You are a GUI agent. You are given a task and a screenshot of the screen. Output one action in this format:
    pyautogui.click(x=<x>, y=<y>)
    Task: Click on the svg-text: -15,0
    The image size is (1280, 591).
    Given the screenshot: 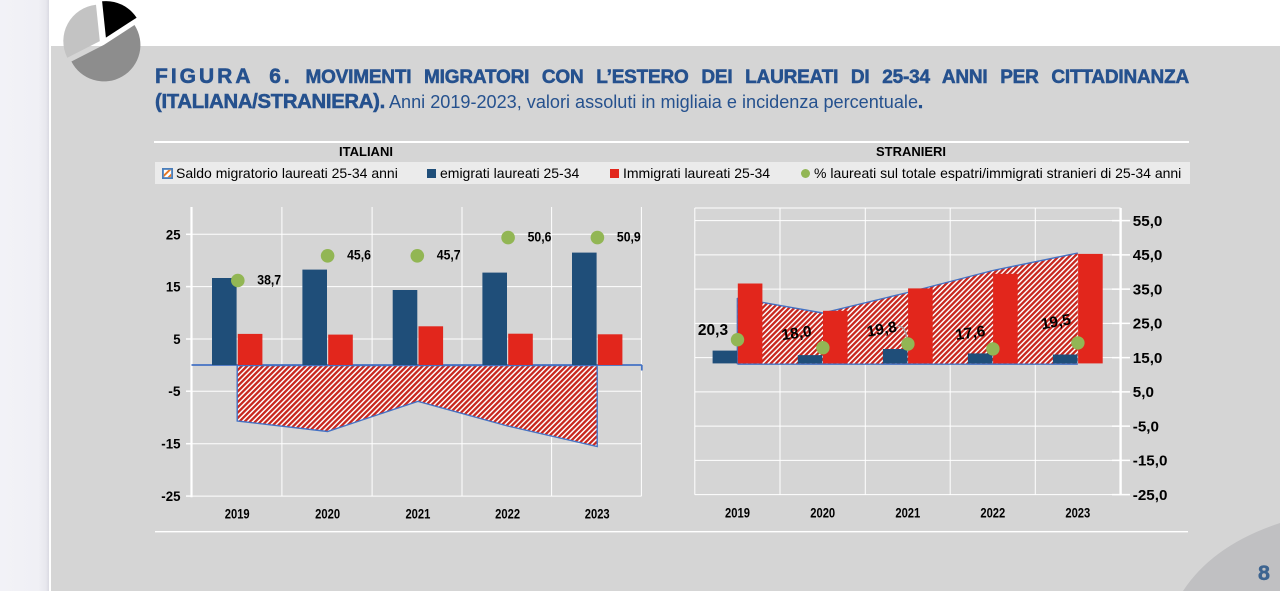 What is the action you would take?
    pyautogui.click(x=1150, y=461)
    